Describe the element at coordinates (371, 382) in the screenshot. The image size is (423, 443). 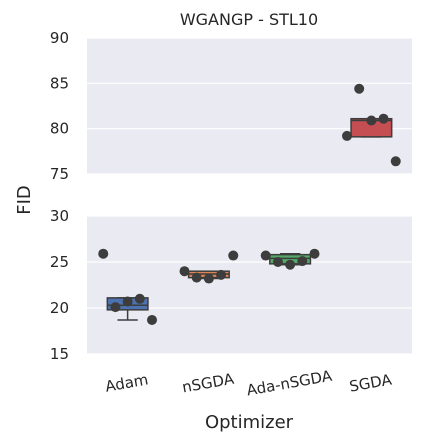
I see `xtick-label: SGDA` at that location.